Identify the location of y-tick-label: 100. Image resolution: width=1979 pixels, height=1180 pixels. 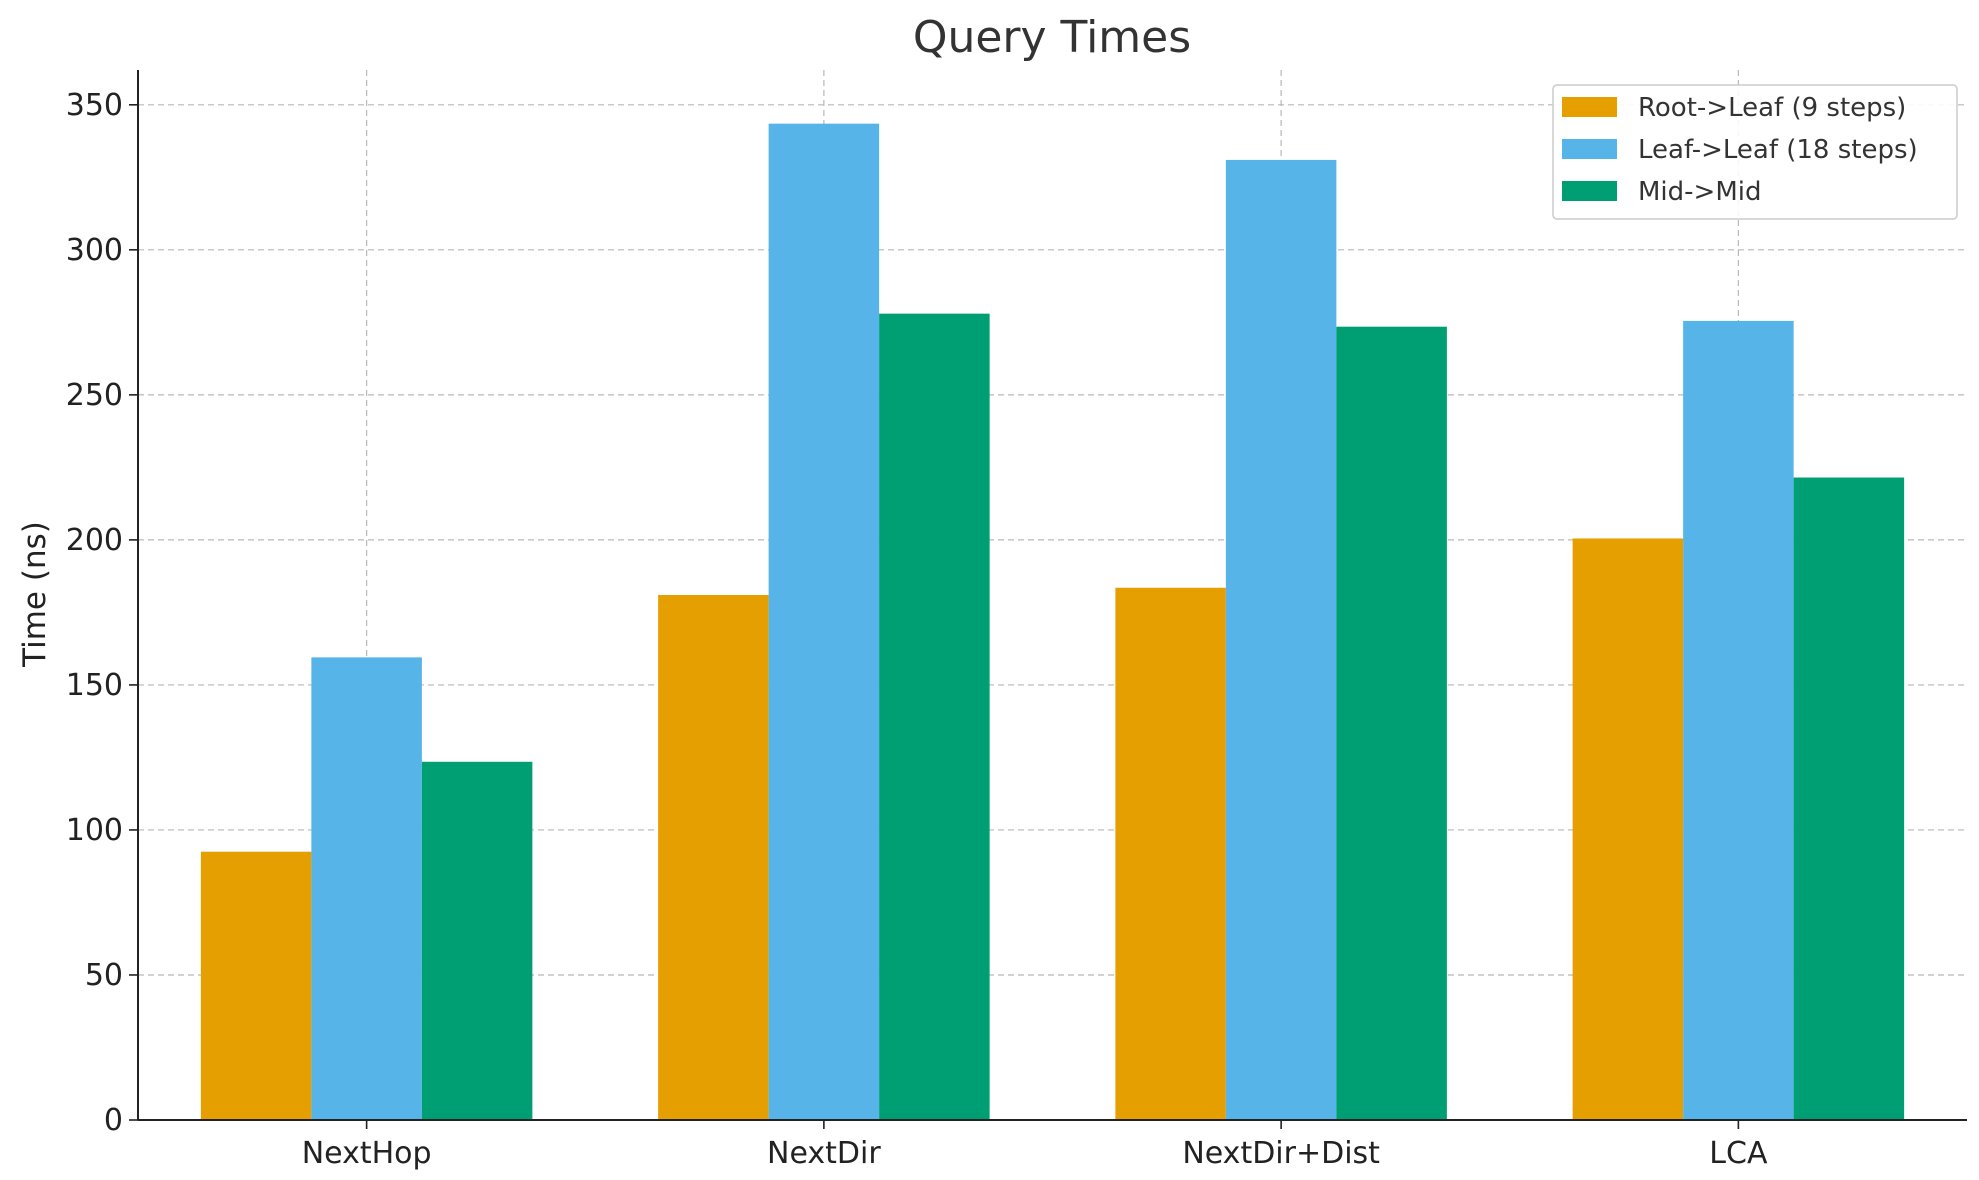
(94, 830).